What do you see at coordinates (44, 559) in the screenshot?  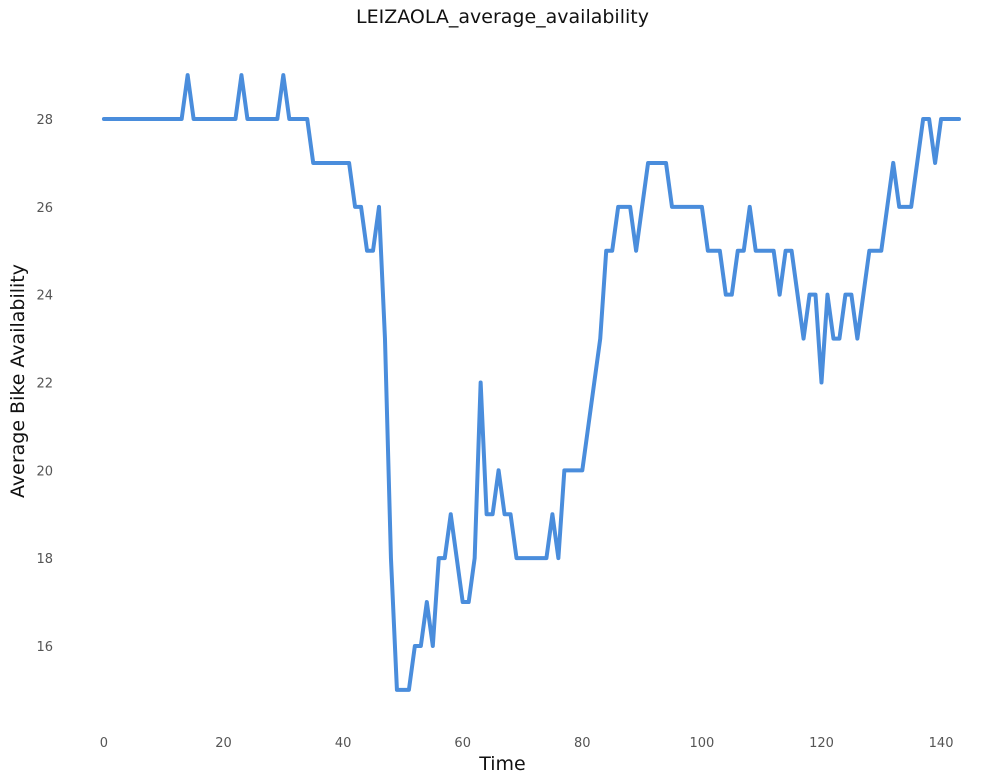 I see `y-tick-label: 18` at bounding box center [44, 559].